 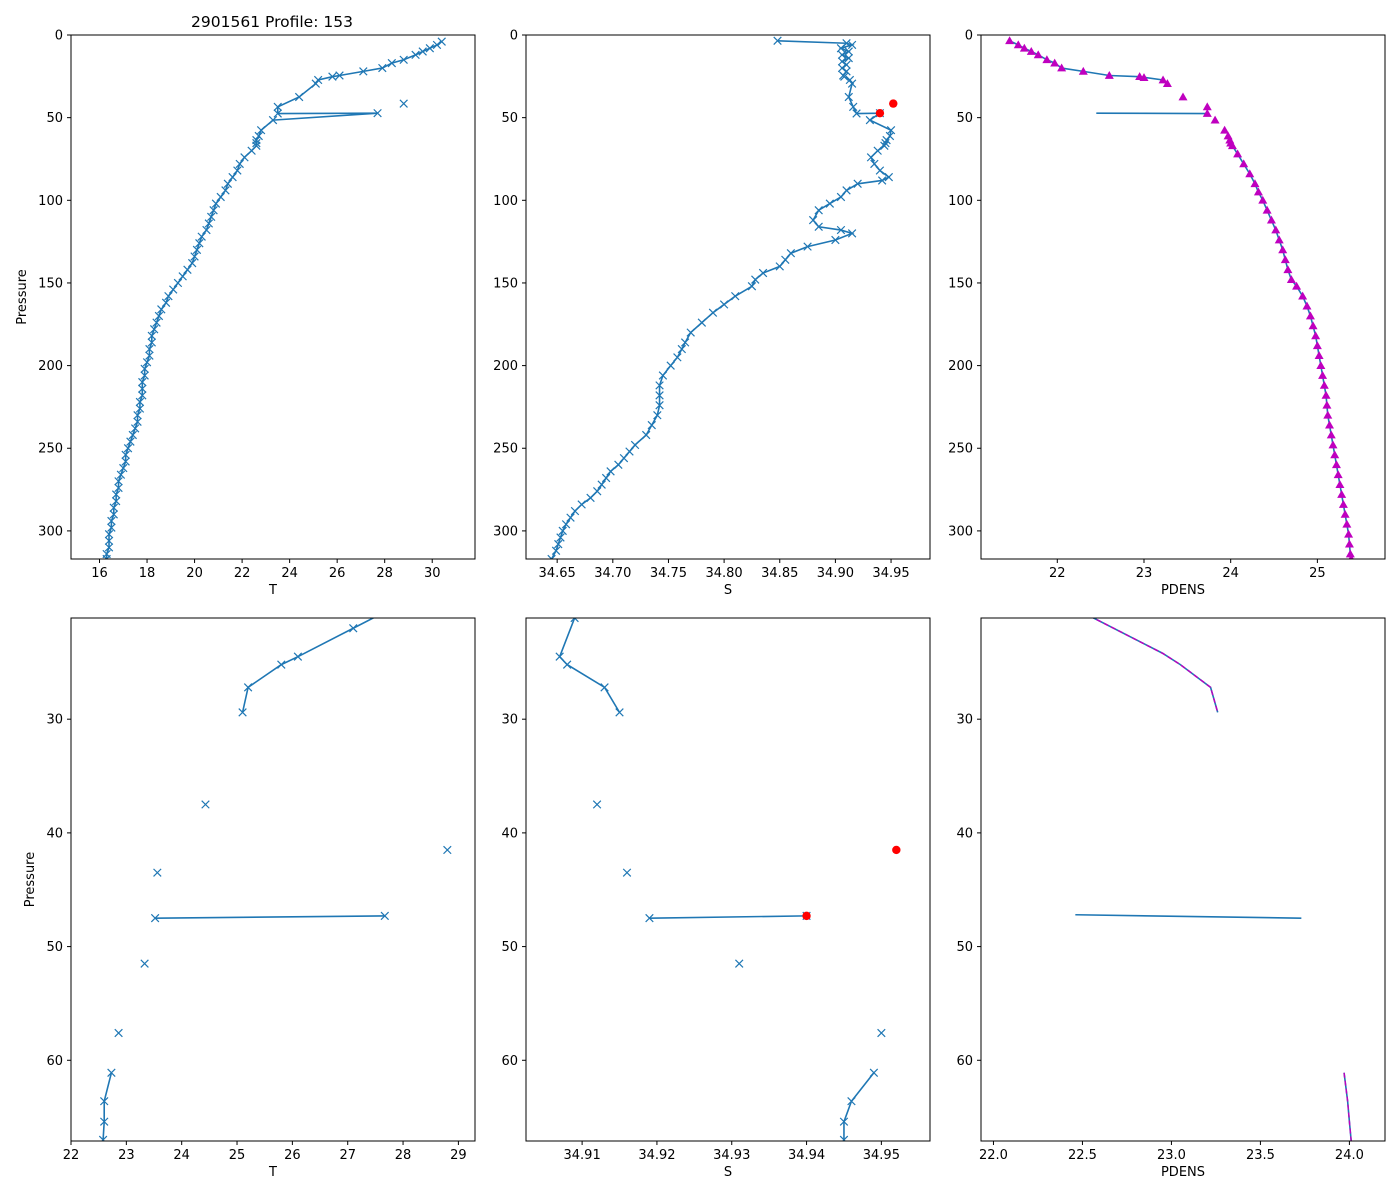 I want to click on x-tick-label: 27, so click(x=347, y=1155).